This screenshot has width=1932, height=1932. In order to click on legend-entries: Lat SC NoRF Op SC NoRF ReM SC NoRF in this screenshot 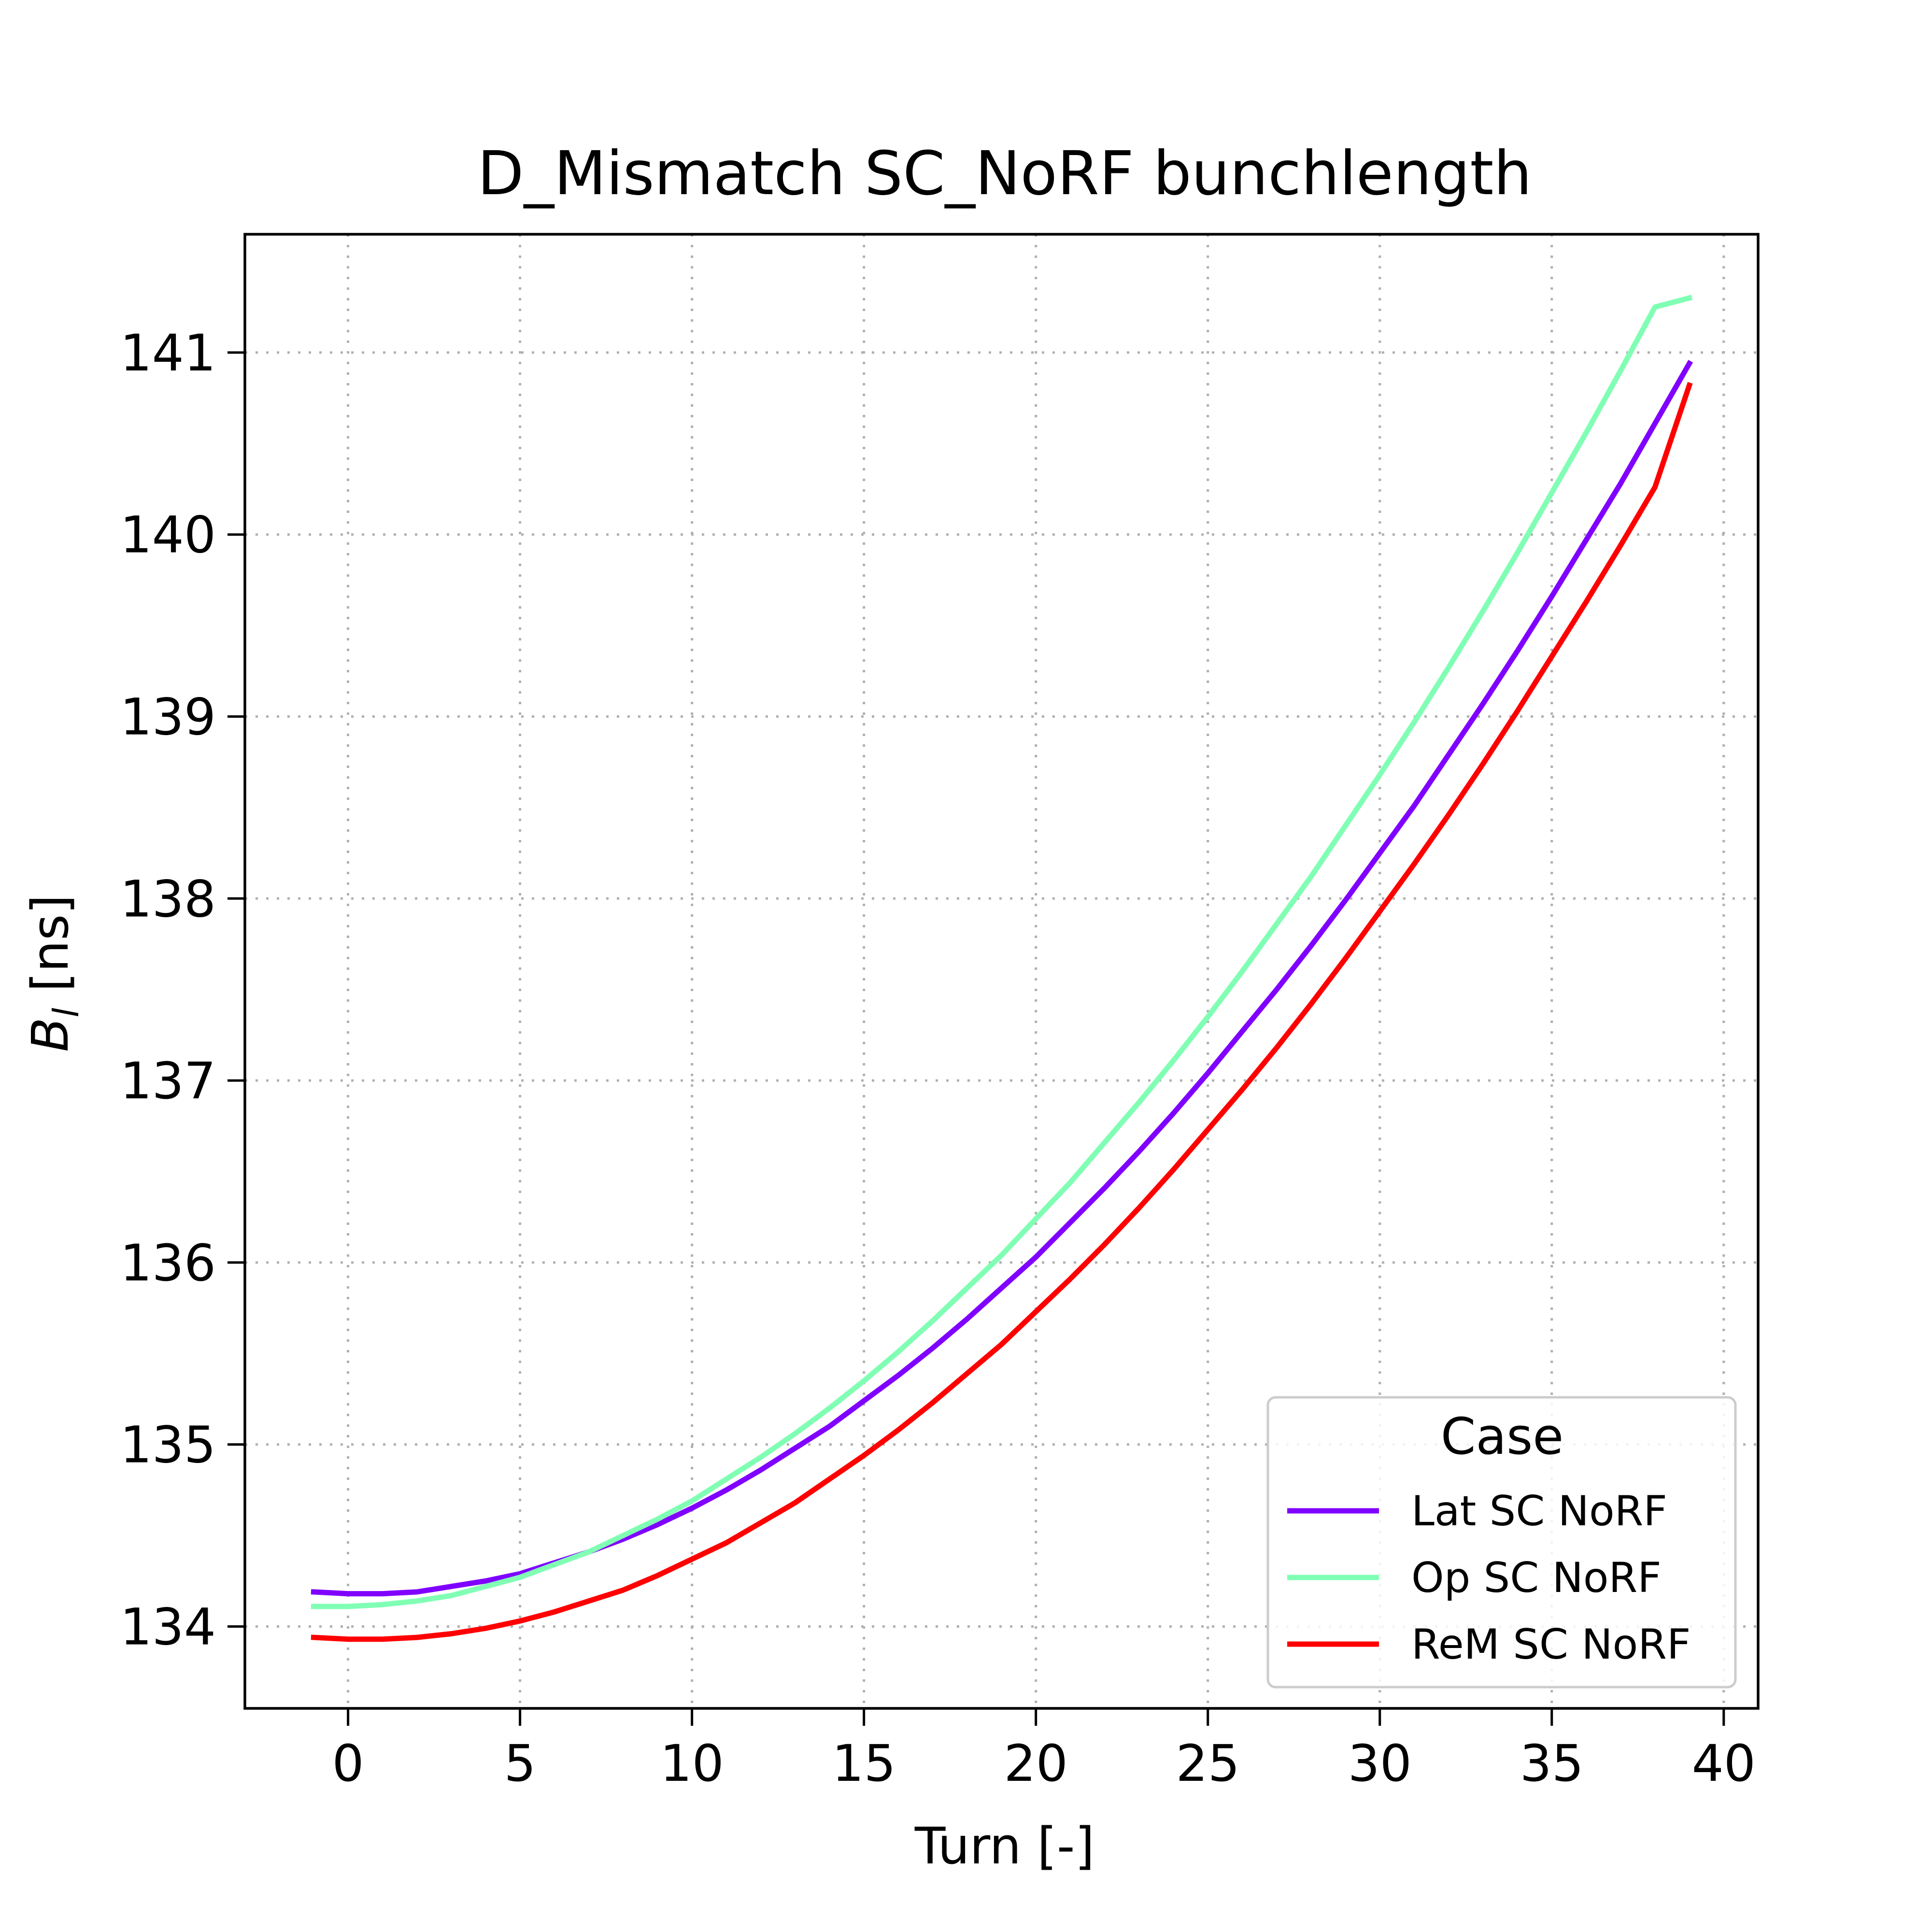, I will do `click(1488, 1578)`.